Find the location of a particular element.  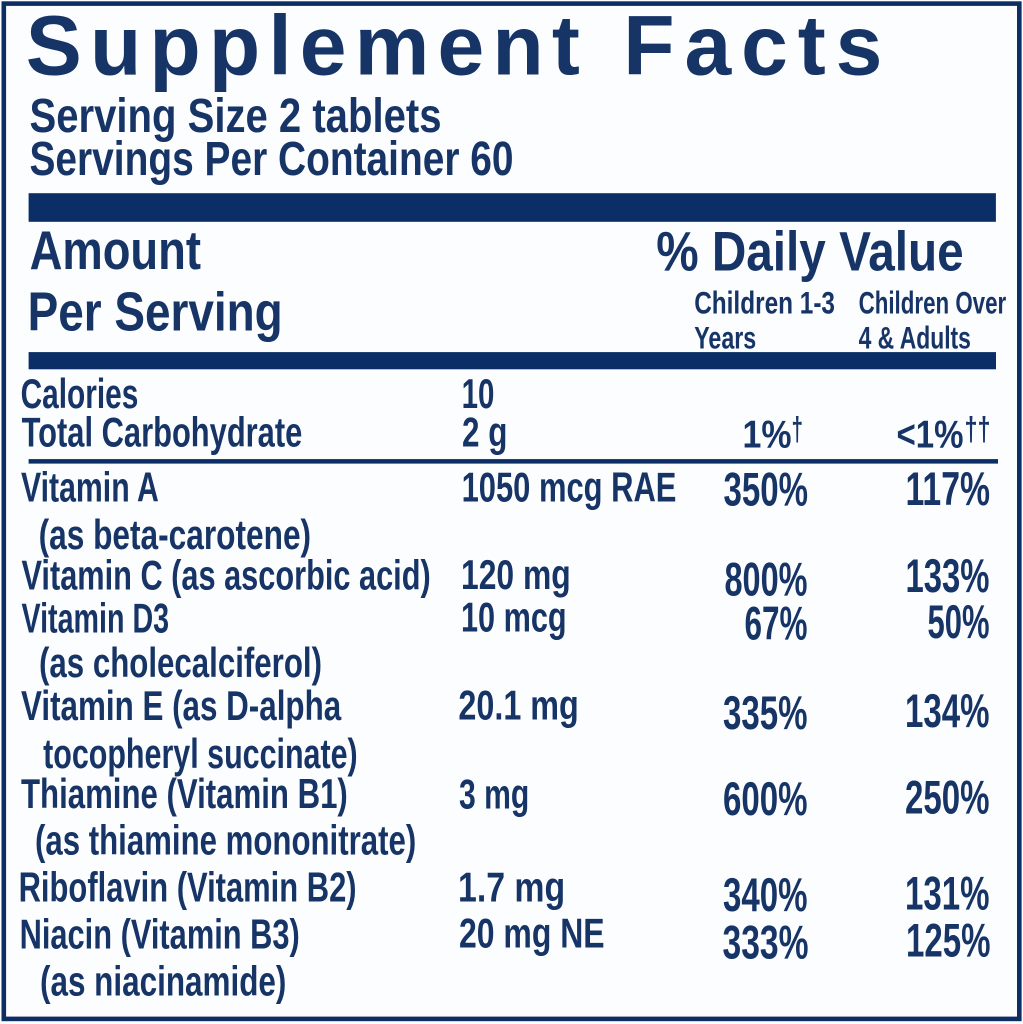

svg-text: (as cholecalciferol) is located at coordinates (180, 662).